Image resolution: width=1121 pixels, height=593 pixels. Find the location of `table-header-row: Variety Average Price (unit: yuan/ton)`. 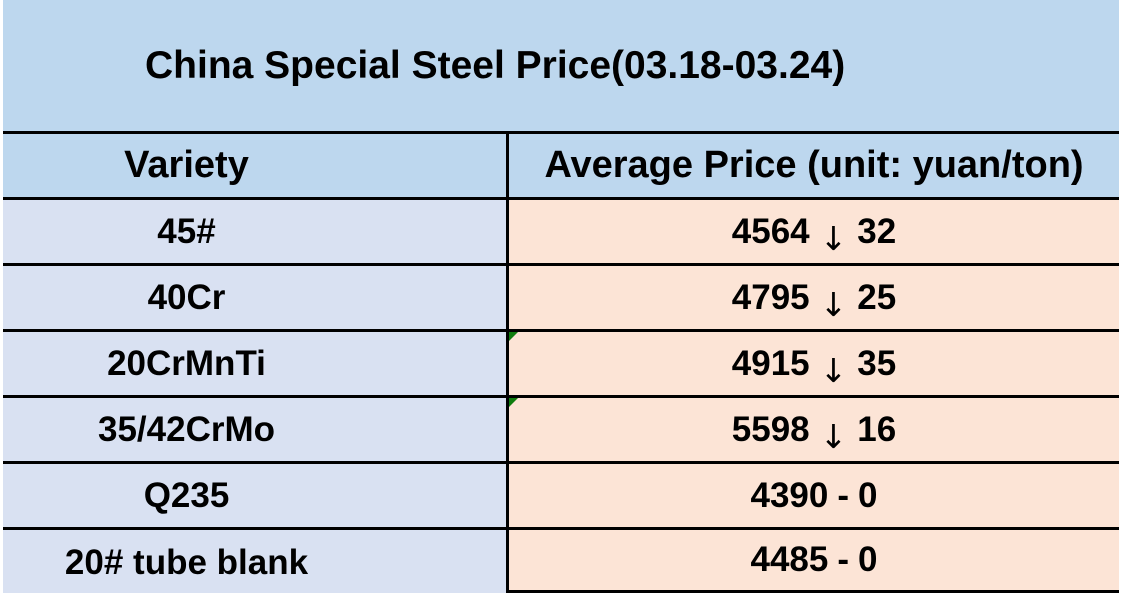

table-header-row: Variety Average Price (unit: yuan/ton) is located at coordinates (561, 167).